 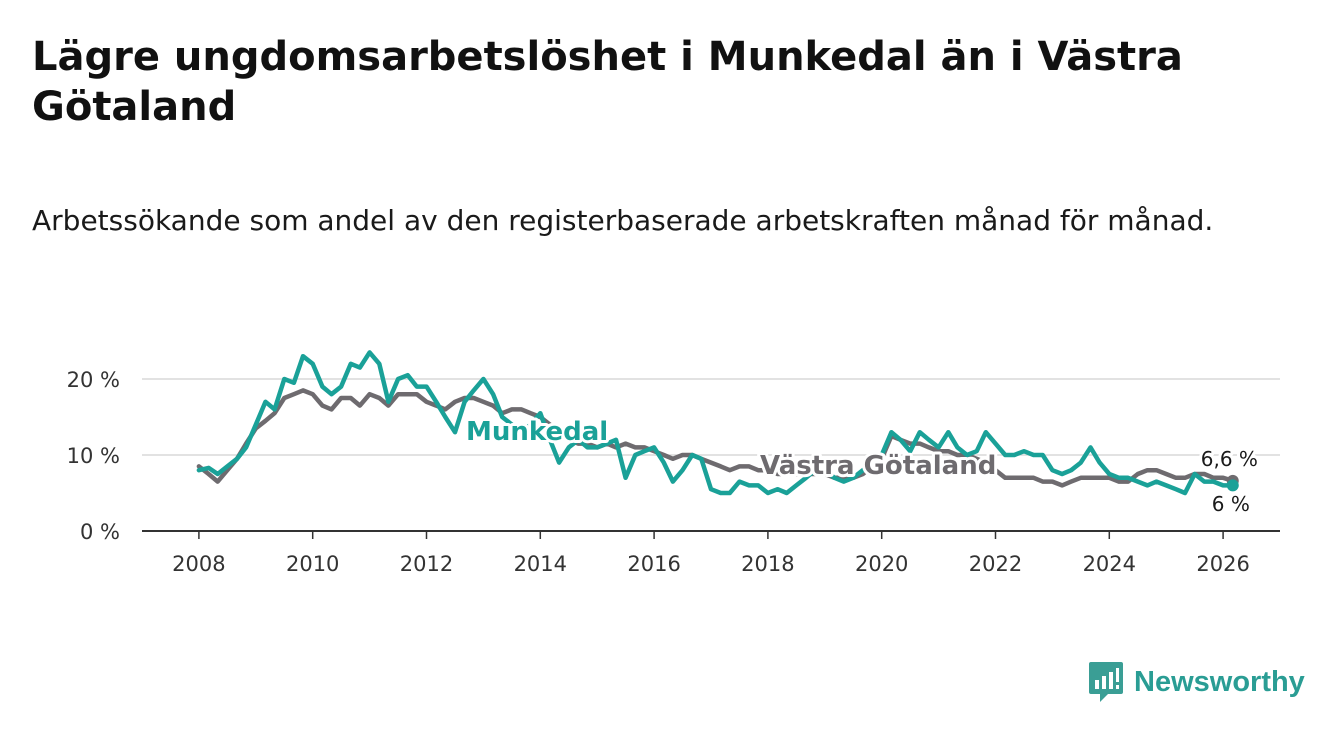 What do you see at coordinates (1222, 564) in the screenshot?
I see `x-tick-label: 2026` at bounding box center [1222, 564].